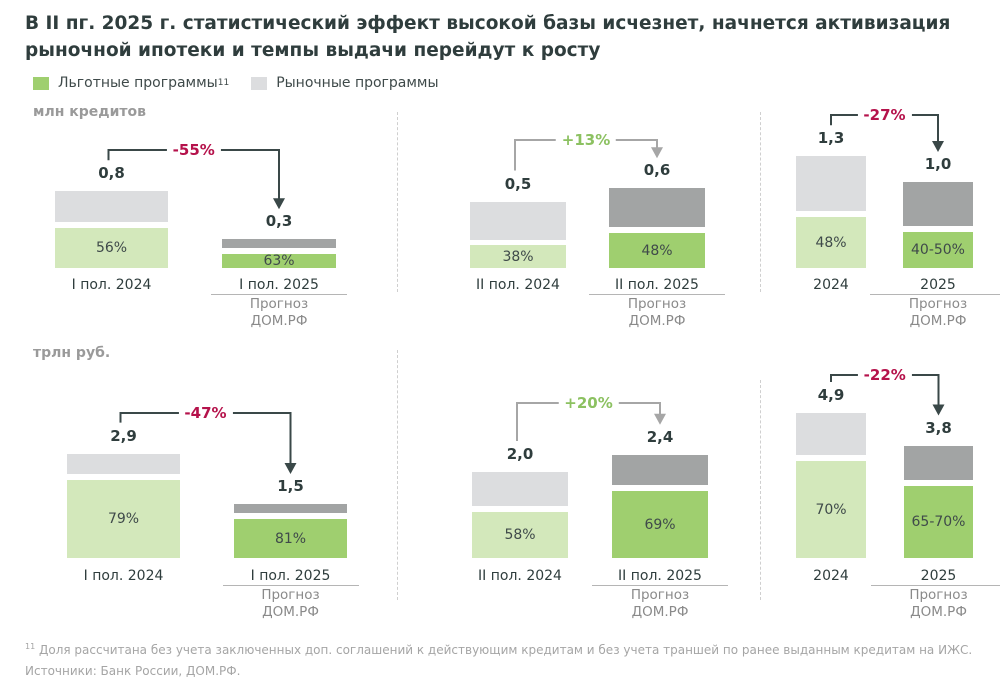 The width and height of the screenshot is (1000, 688). Describe the element at coordinates (831, 394) in the screenshot. I see `bar-total-label: 4,9` at that location.